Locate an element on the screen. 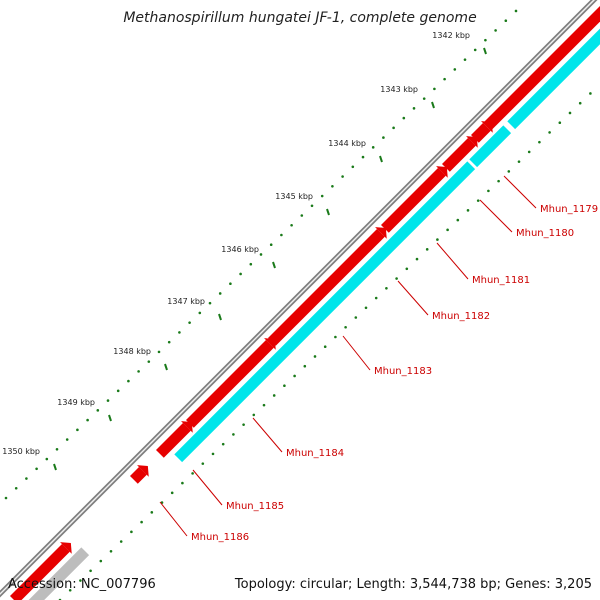  gene-label: Mhun_1179 is located at coordinates (569, 209).